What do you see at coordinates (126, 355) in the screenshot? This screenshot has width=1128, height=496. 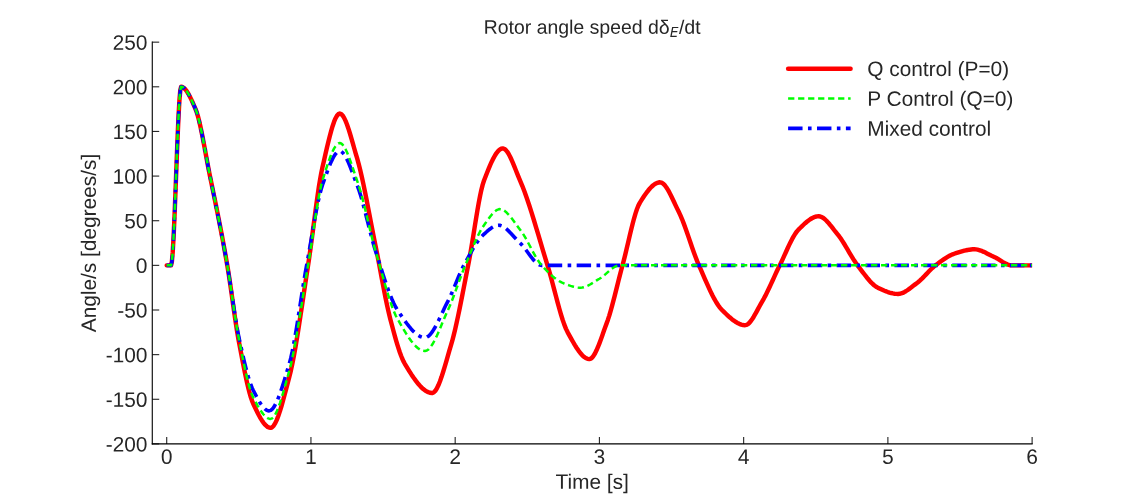 I see `y-tick-label: -100` at bounding box center [126, 355].